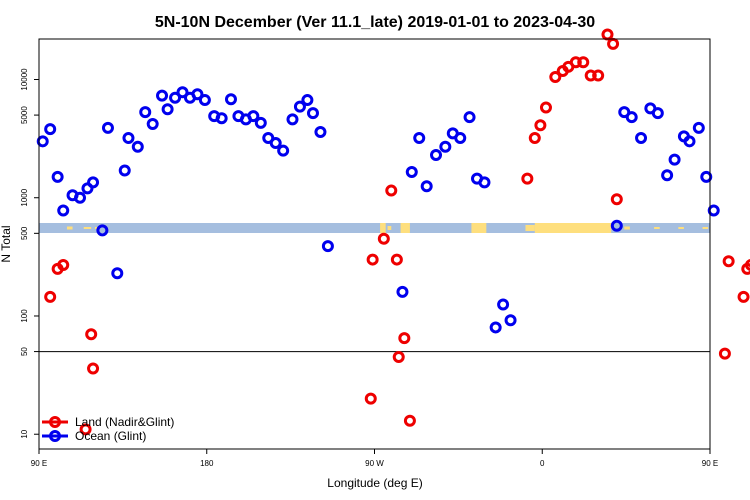 This screenshot has width=750, height=500. What do you see at coordinates (24, 316) in the screenshot?
I see `y-tick-label: 100` at bounding box center [24, 316].